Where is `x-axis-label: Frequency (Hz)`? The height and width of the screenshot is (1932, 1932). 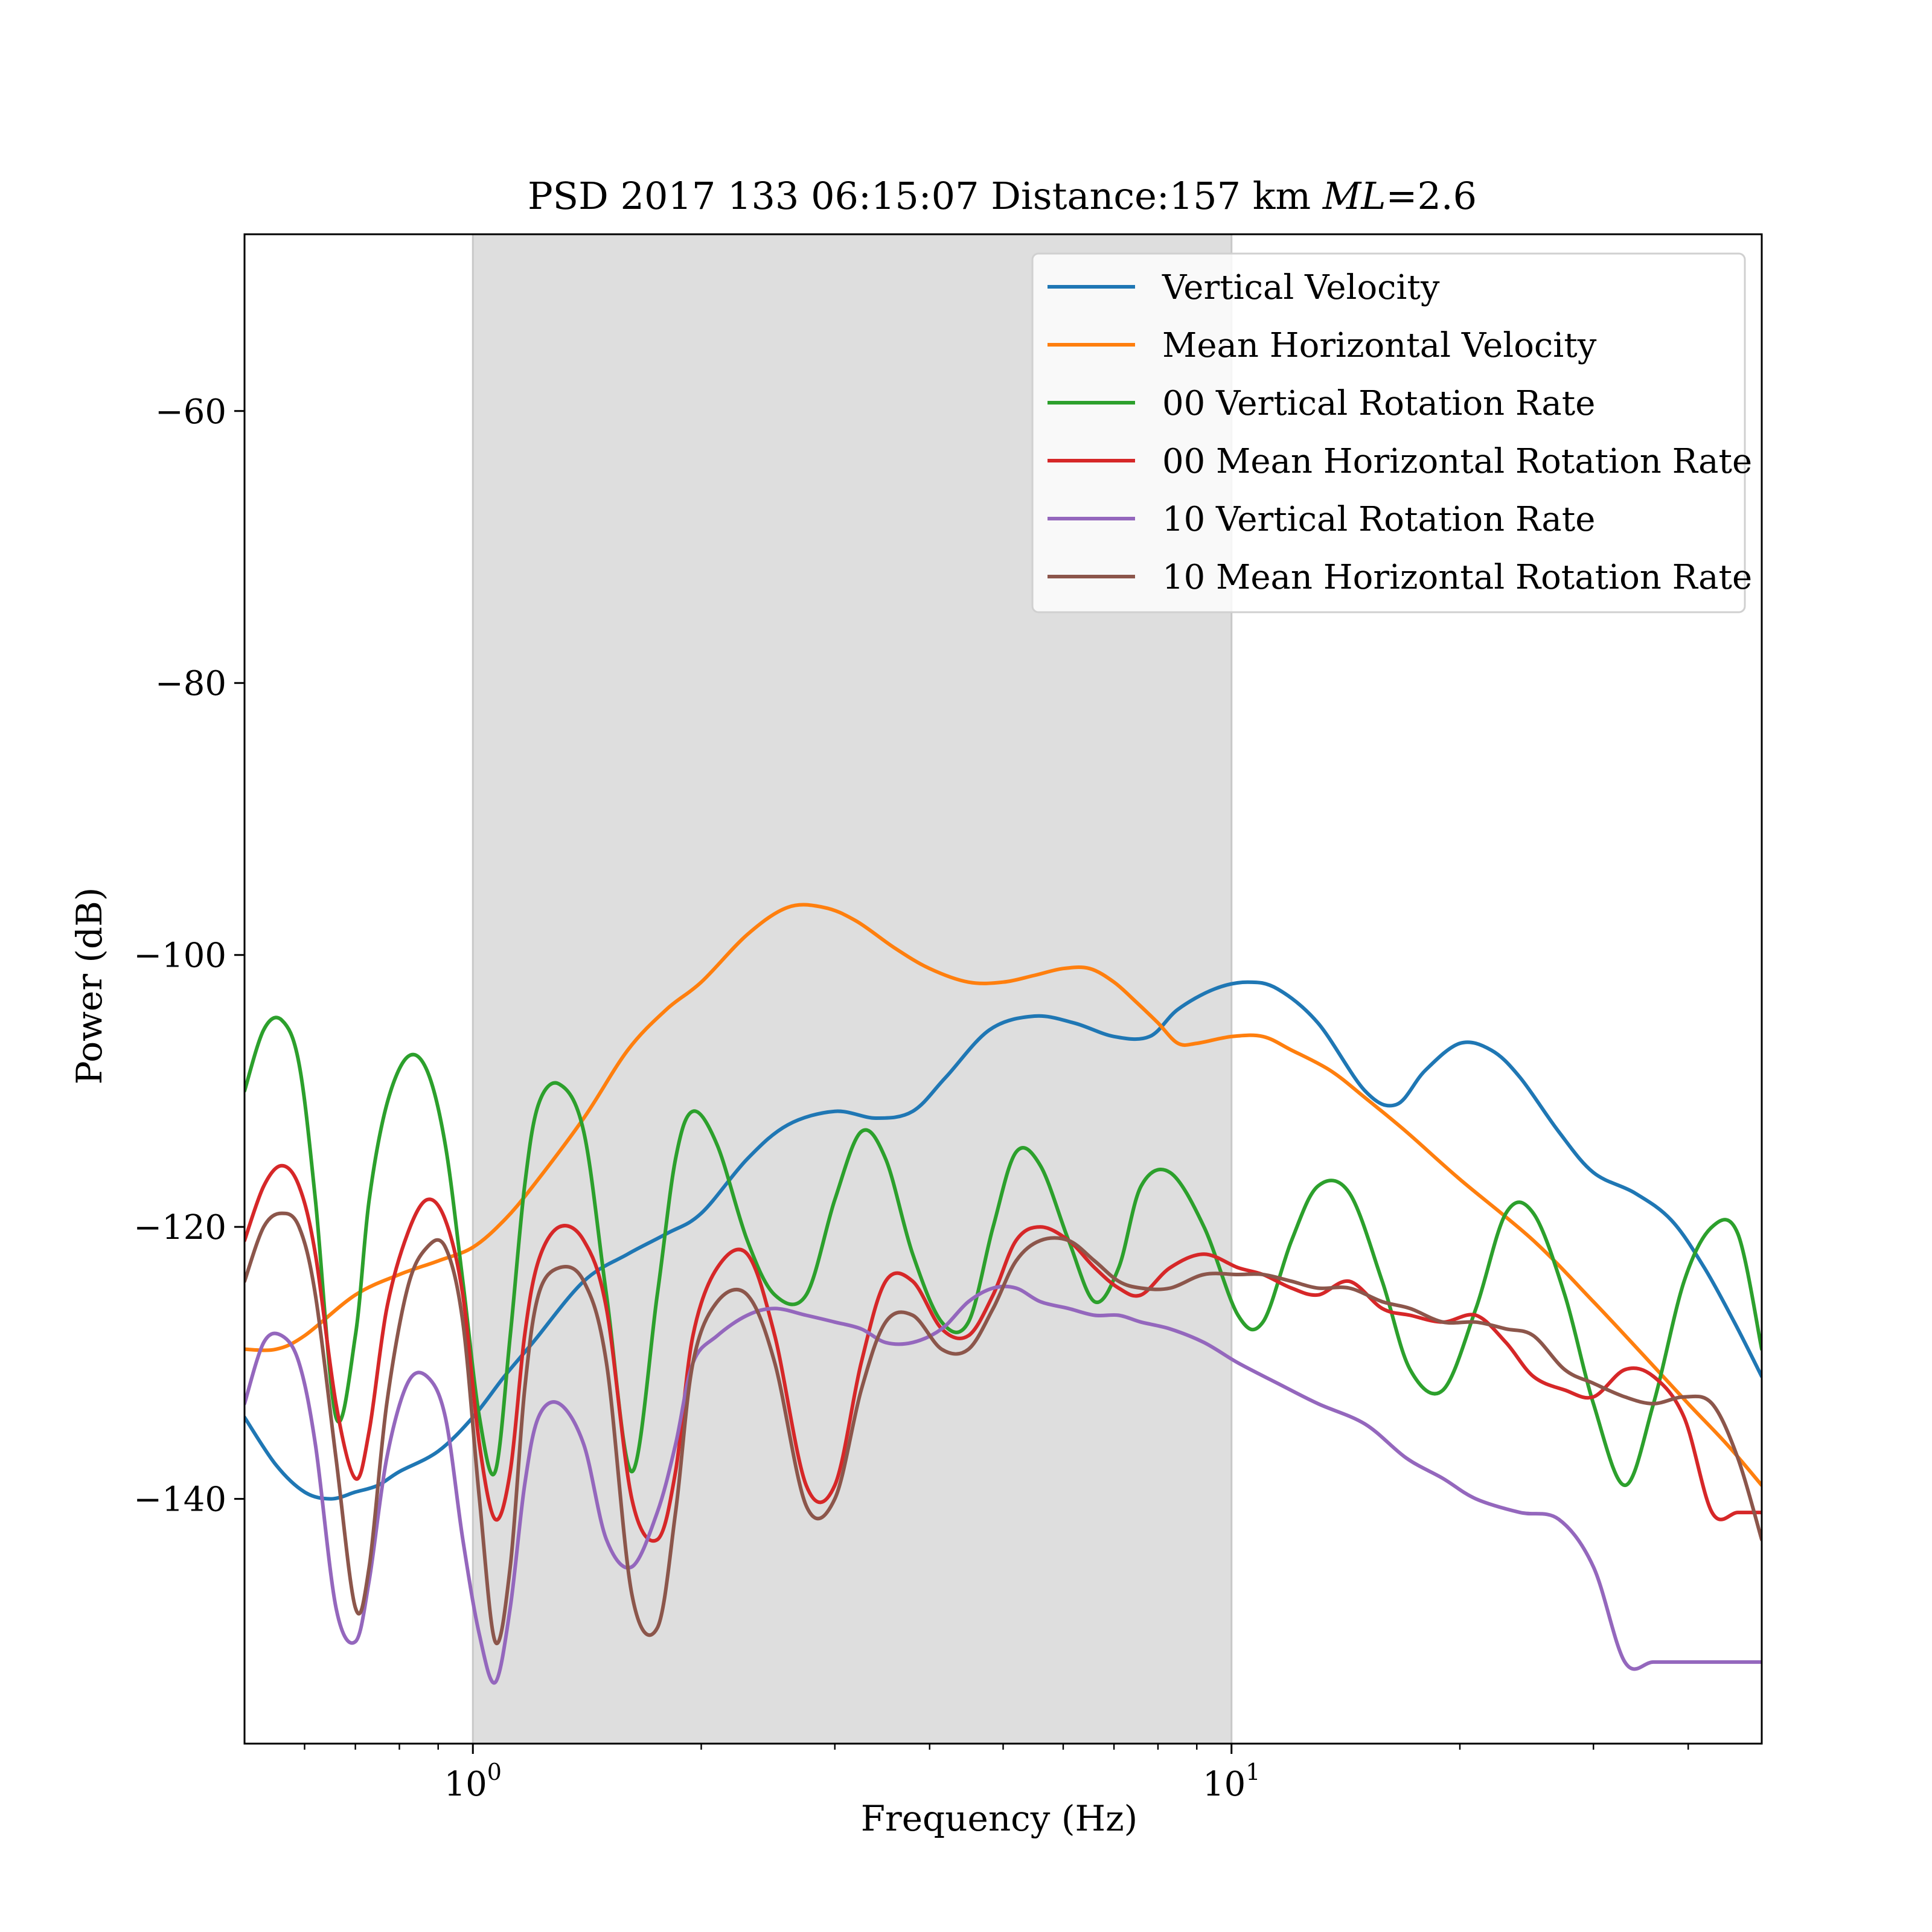
x-axis-label: Frequency (Hz) is located at coordinates (1000, 1818).